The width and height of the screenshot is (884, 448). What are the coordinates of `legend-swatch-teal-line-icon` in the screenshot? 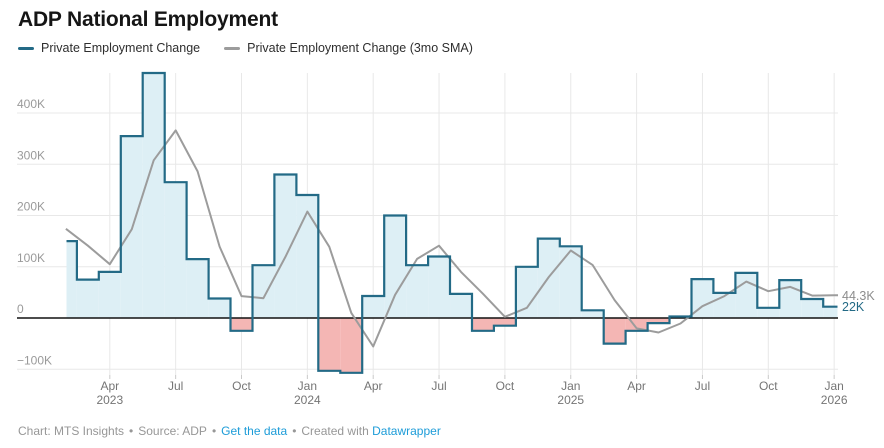 It's located at (26, 48).